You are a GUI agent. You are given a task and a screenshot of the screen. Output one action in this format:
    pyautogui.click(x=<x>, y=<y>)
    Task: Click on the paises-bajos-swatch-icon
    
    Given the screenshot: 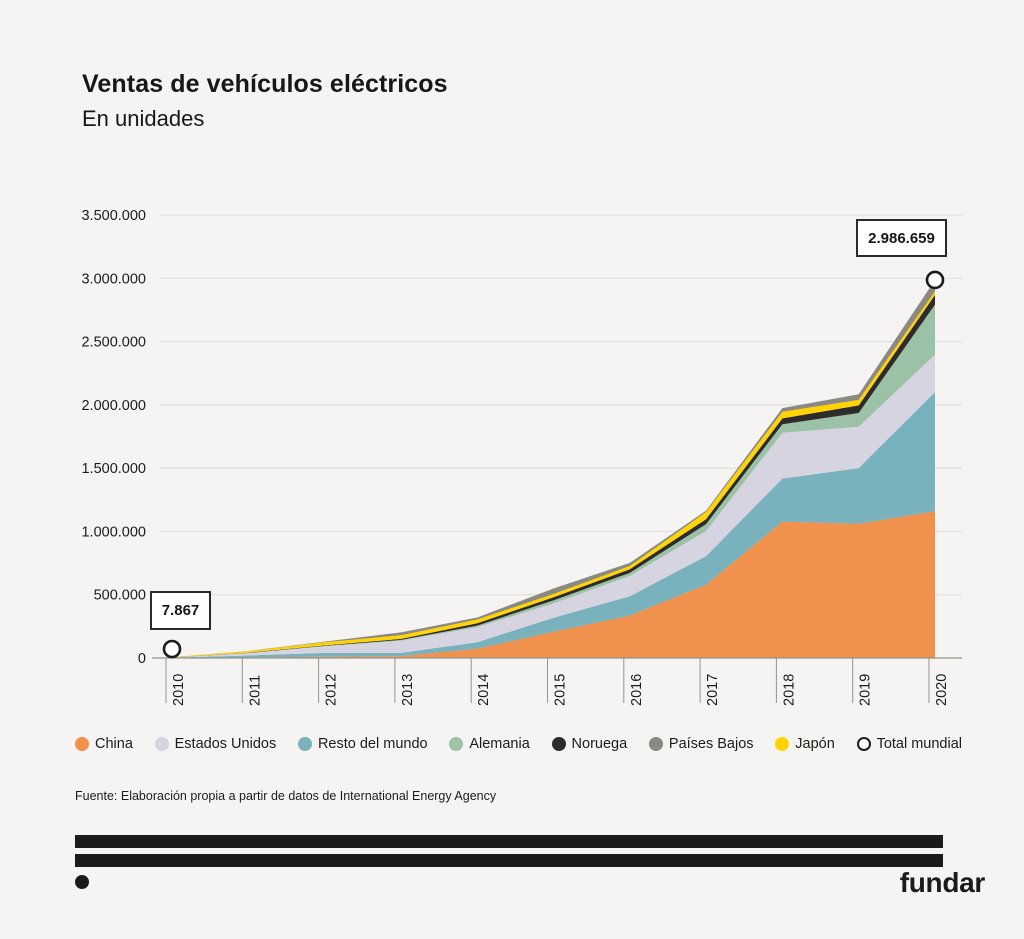 What is the action you would take?
    pyautogui.click(x=655, y=744)
    